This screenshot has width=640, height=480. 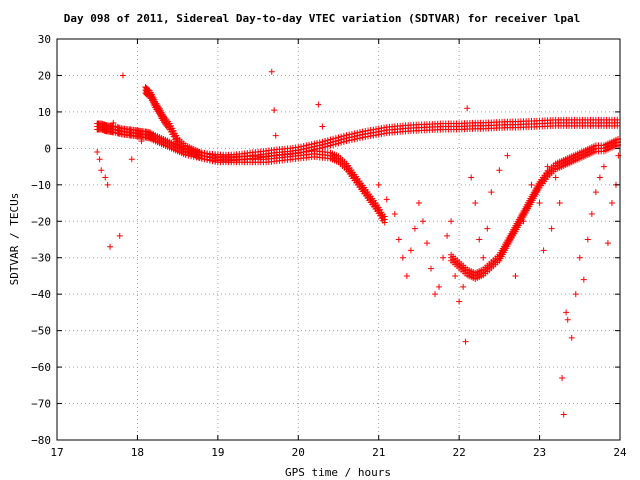 What do you see at coordinates (47, 148) in the screenshot?
I see `y-tick-label: 0` at bounding box center [47, 148].